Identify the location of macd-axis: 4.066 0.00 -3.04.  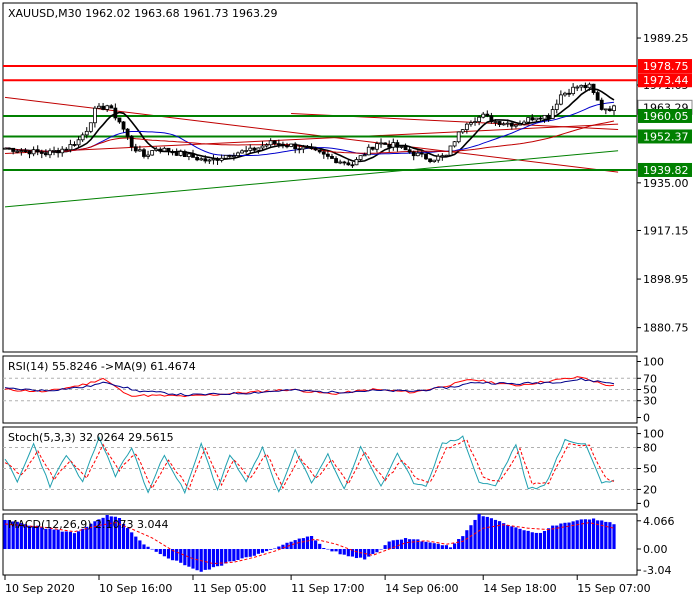
(656, 546).